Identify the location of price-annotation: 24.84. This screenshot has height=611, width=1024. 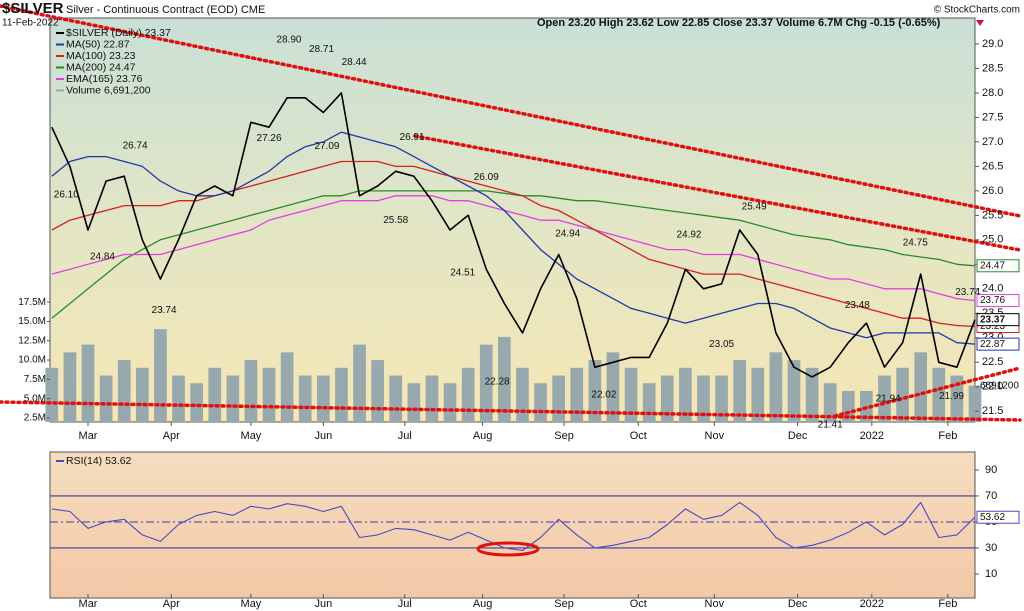
(102, 256).